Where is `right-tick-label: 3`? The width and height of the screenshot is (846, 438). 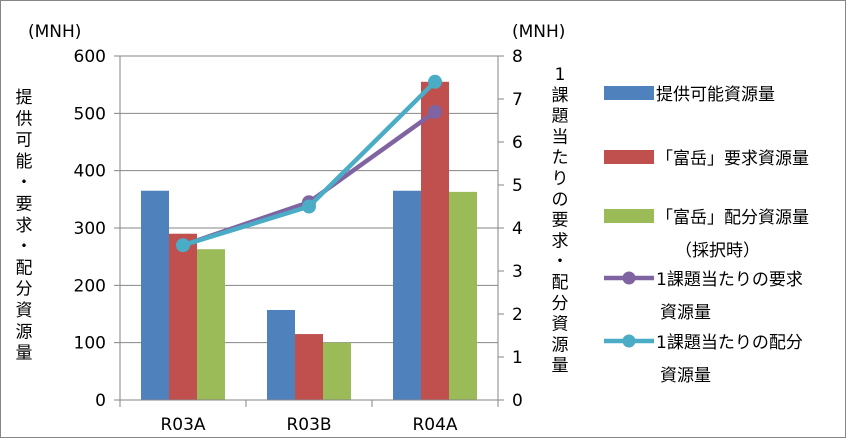
right-tick-label: 3 is located at coordinates (517, 272).